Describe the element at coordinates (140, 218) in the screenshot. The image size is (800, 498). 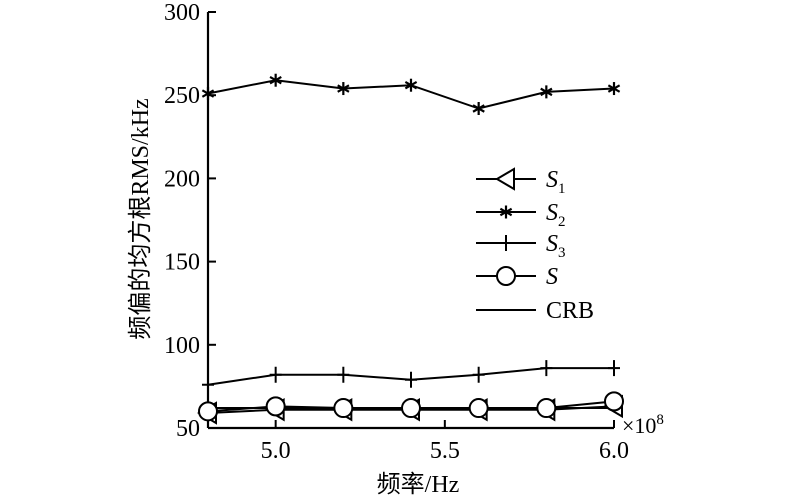
I see `y-axis-label: 频偏的均方根RMS/kHz` at that location.